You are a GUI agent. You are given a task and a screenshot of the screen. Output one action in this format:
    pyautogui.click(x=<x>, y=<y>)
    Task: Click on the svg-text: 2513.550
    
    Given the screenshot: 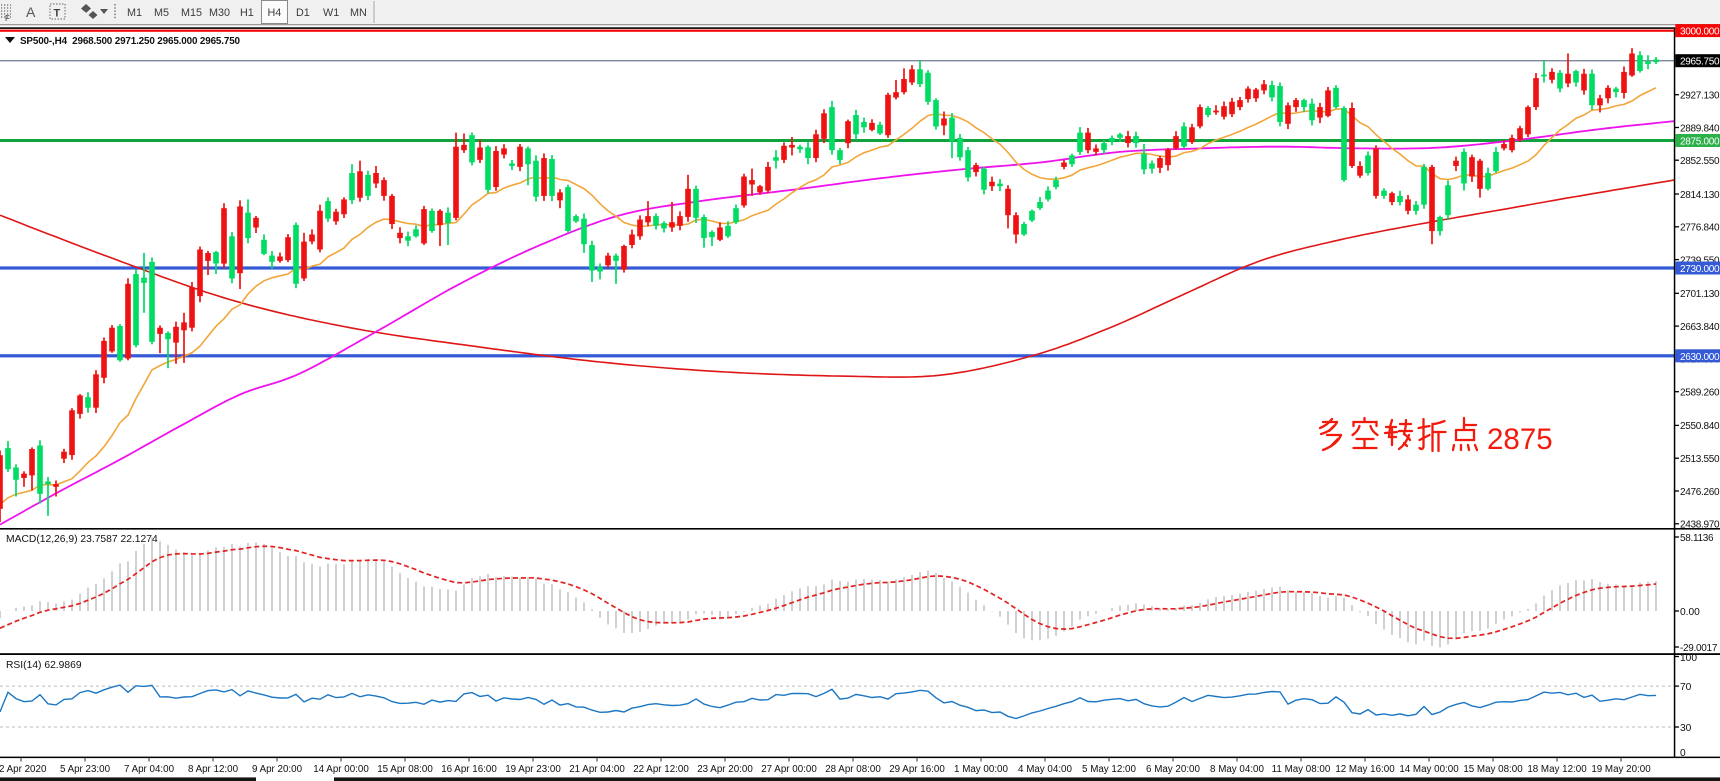 What is the action you would take?
    pyautogui.click(x=1700, y=459)
    